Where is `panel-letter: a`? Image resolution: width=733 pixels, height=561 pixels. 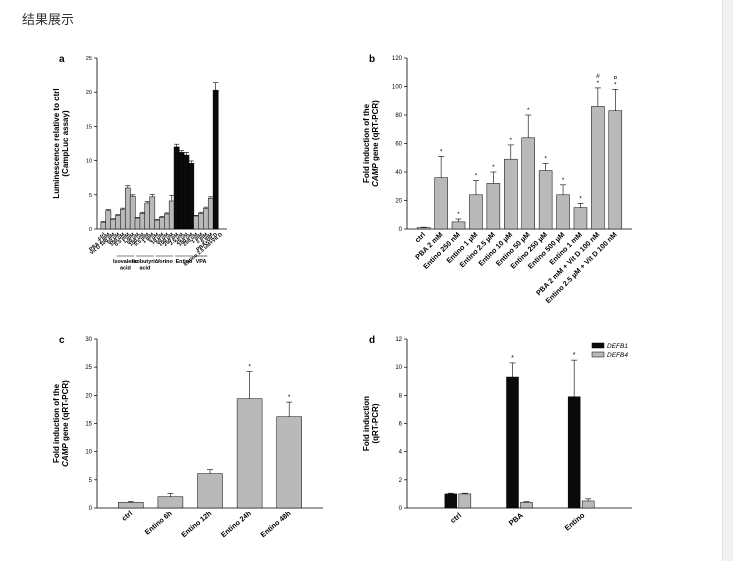 panel-letter: a is located at coordinates (62, 59).